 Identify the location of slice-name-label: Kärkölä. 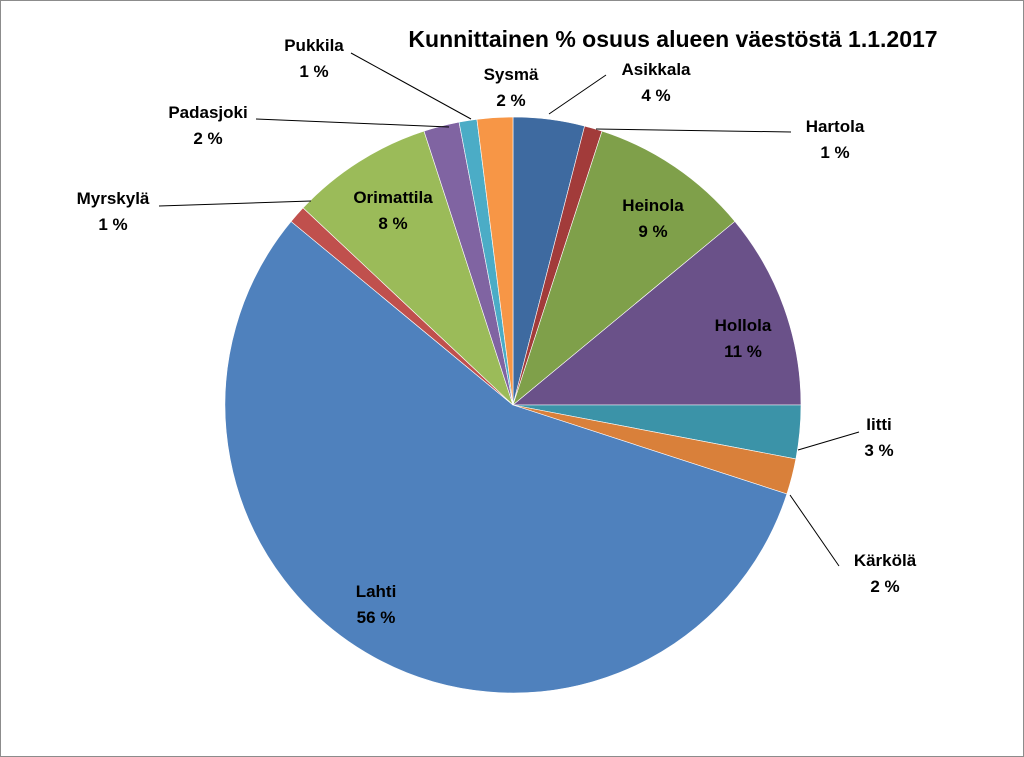
(885, 560).